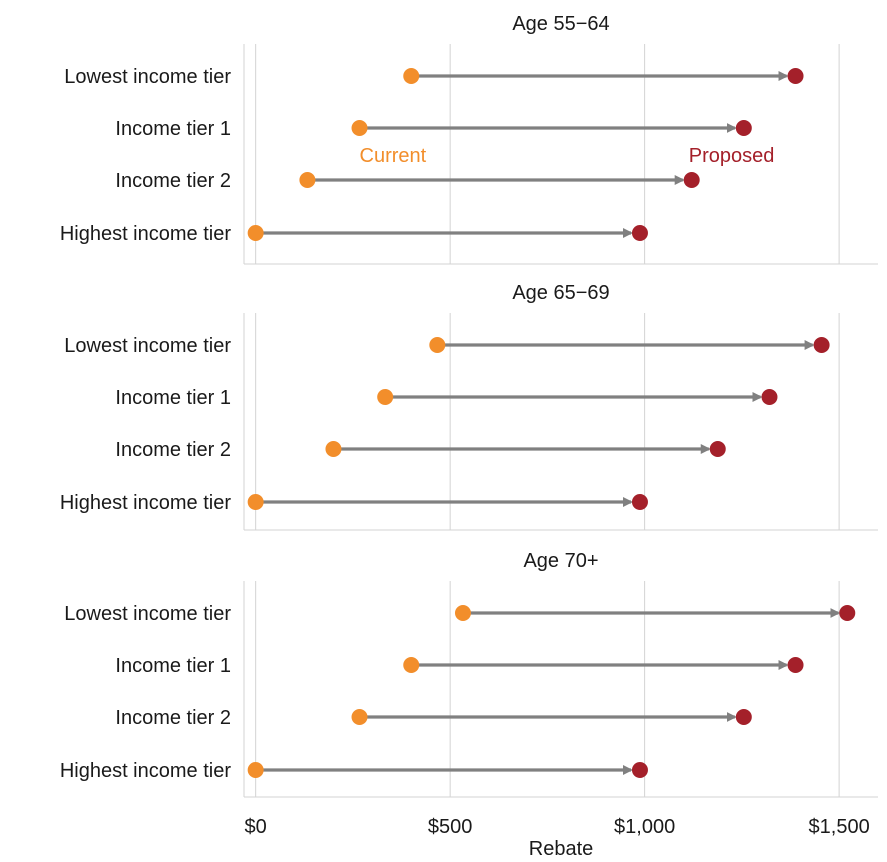 The width and height of the screenshot is (887, 862). I want to click on x-tick-label: $500, so click(450, 827).